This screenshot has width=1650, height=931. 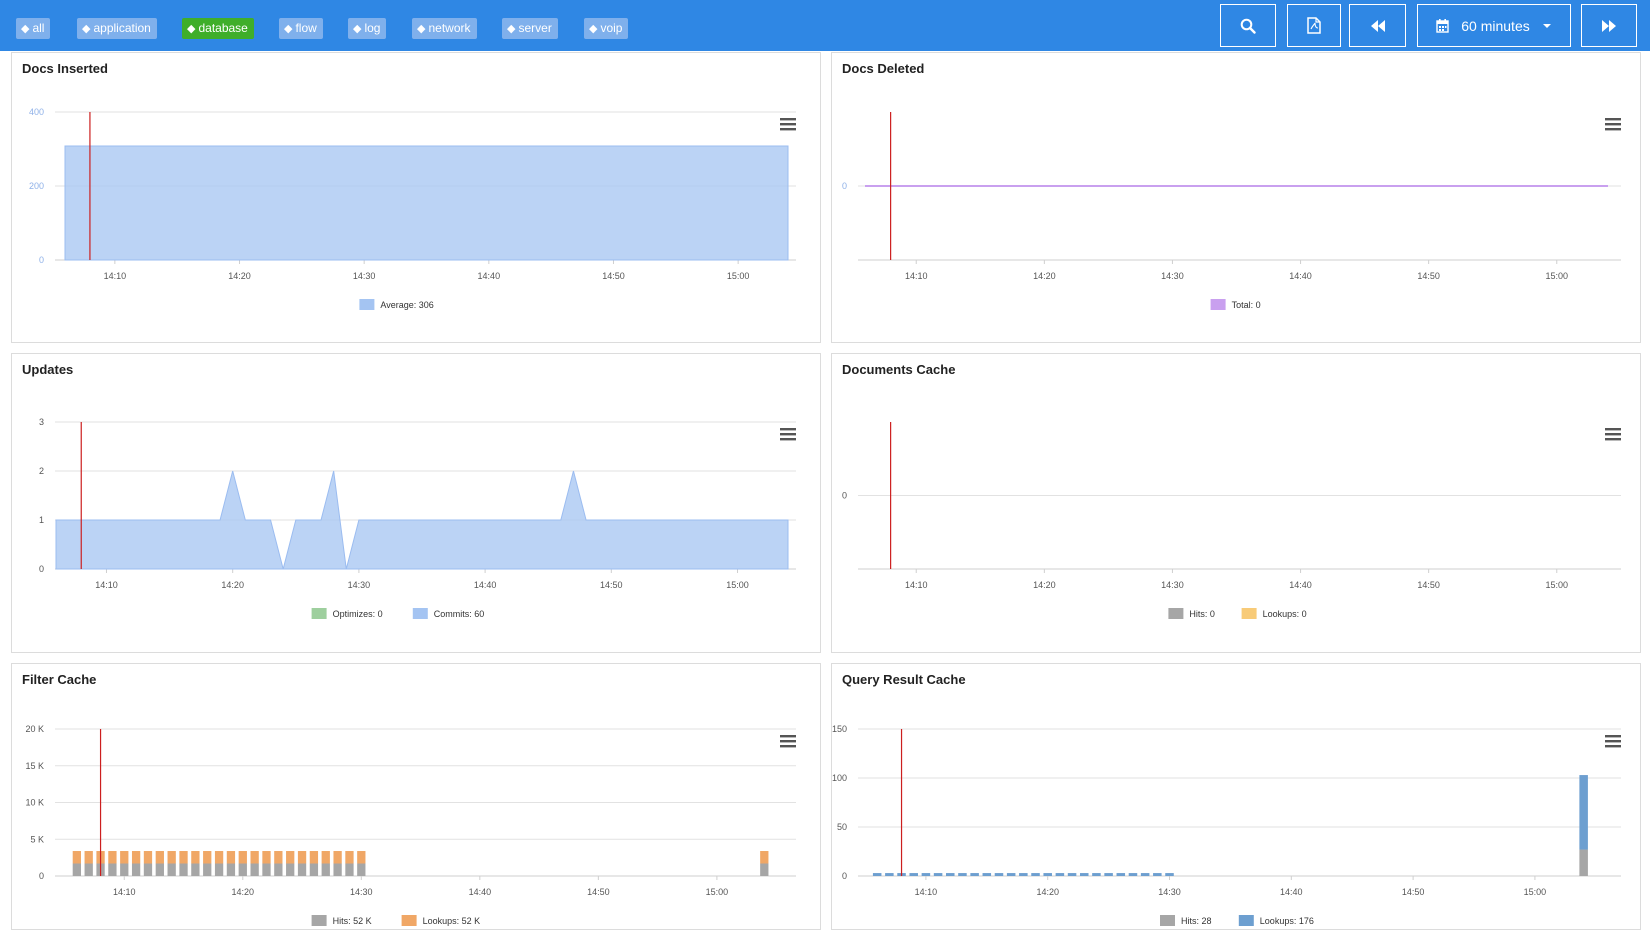 I want to click on legend-item: Hits: 28, so click(x=1186, y=920).